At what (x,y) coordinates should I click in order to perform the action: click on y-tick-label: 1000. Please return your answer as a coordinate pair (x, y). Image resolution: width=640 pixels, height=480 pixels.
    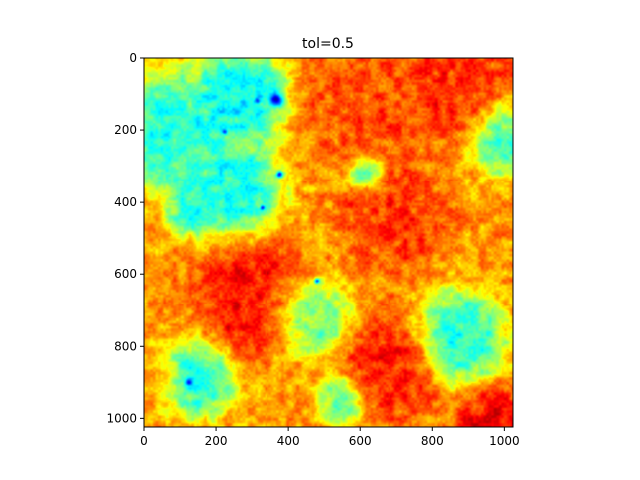
    Looking at the image, I should click on (121, 418).